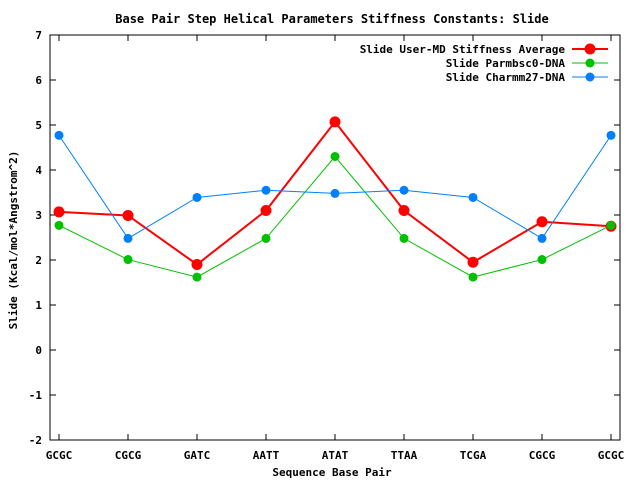 This screenshot has height=480, width=640. I want to click on x-tick-label: ATAT, so click(335, 455).